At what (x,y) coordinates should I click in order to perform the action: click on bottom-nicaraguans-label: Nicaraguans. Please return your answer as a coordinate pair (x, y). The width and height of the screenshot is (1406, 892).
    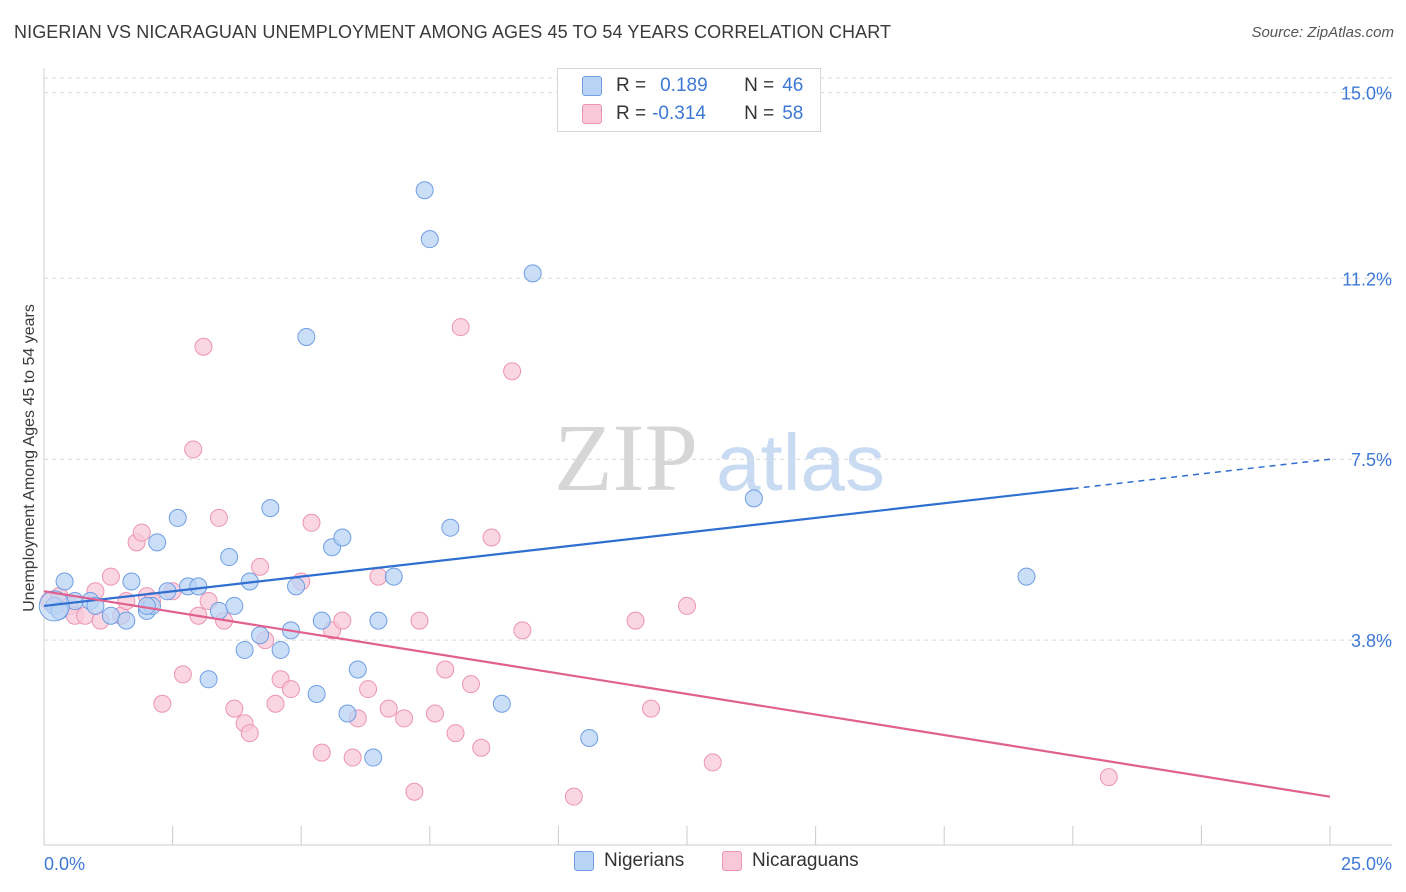
    Looking at the image, I should click on (805, 860).